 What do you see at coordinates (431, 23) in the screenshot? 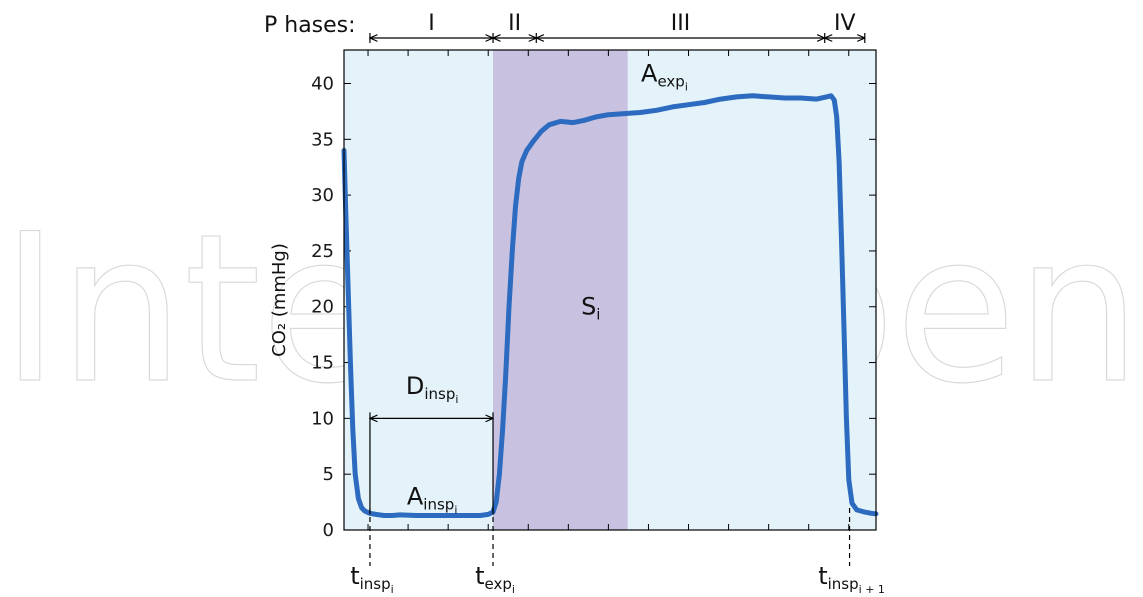
I see `phase-label-I: I` at bounding box center [431, 23].